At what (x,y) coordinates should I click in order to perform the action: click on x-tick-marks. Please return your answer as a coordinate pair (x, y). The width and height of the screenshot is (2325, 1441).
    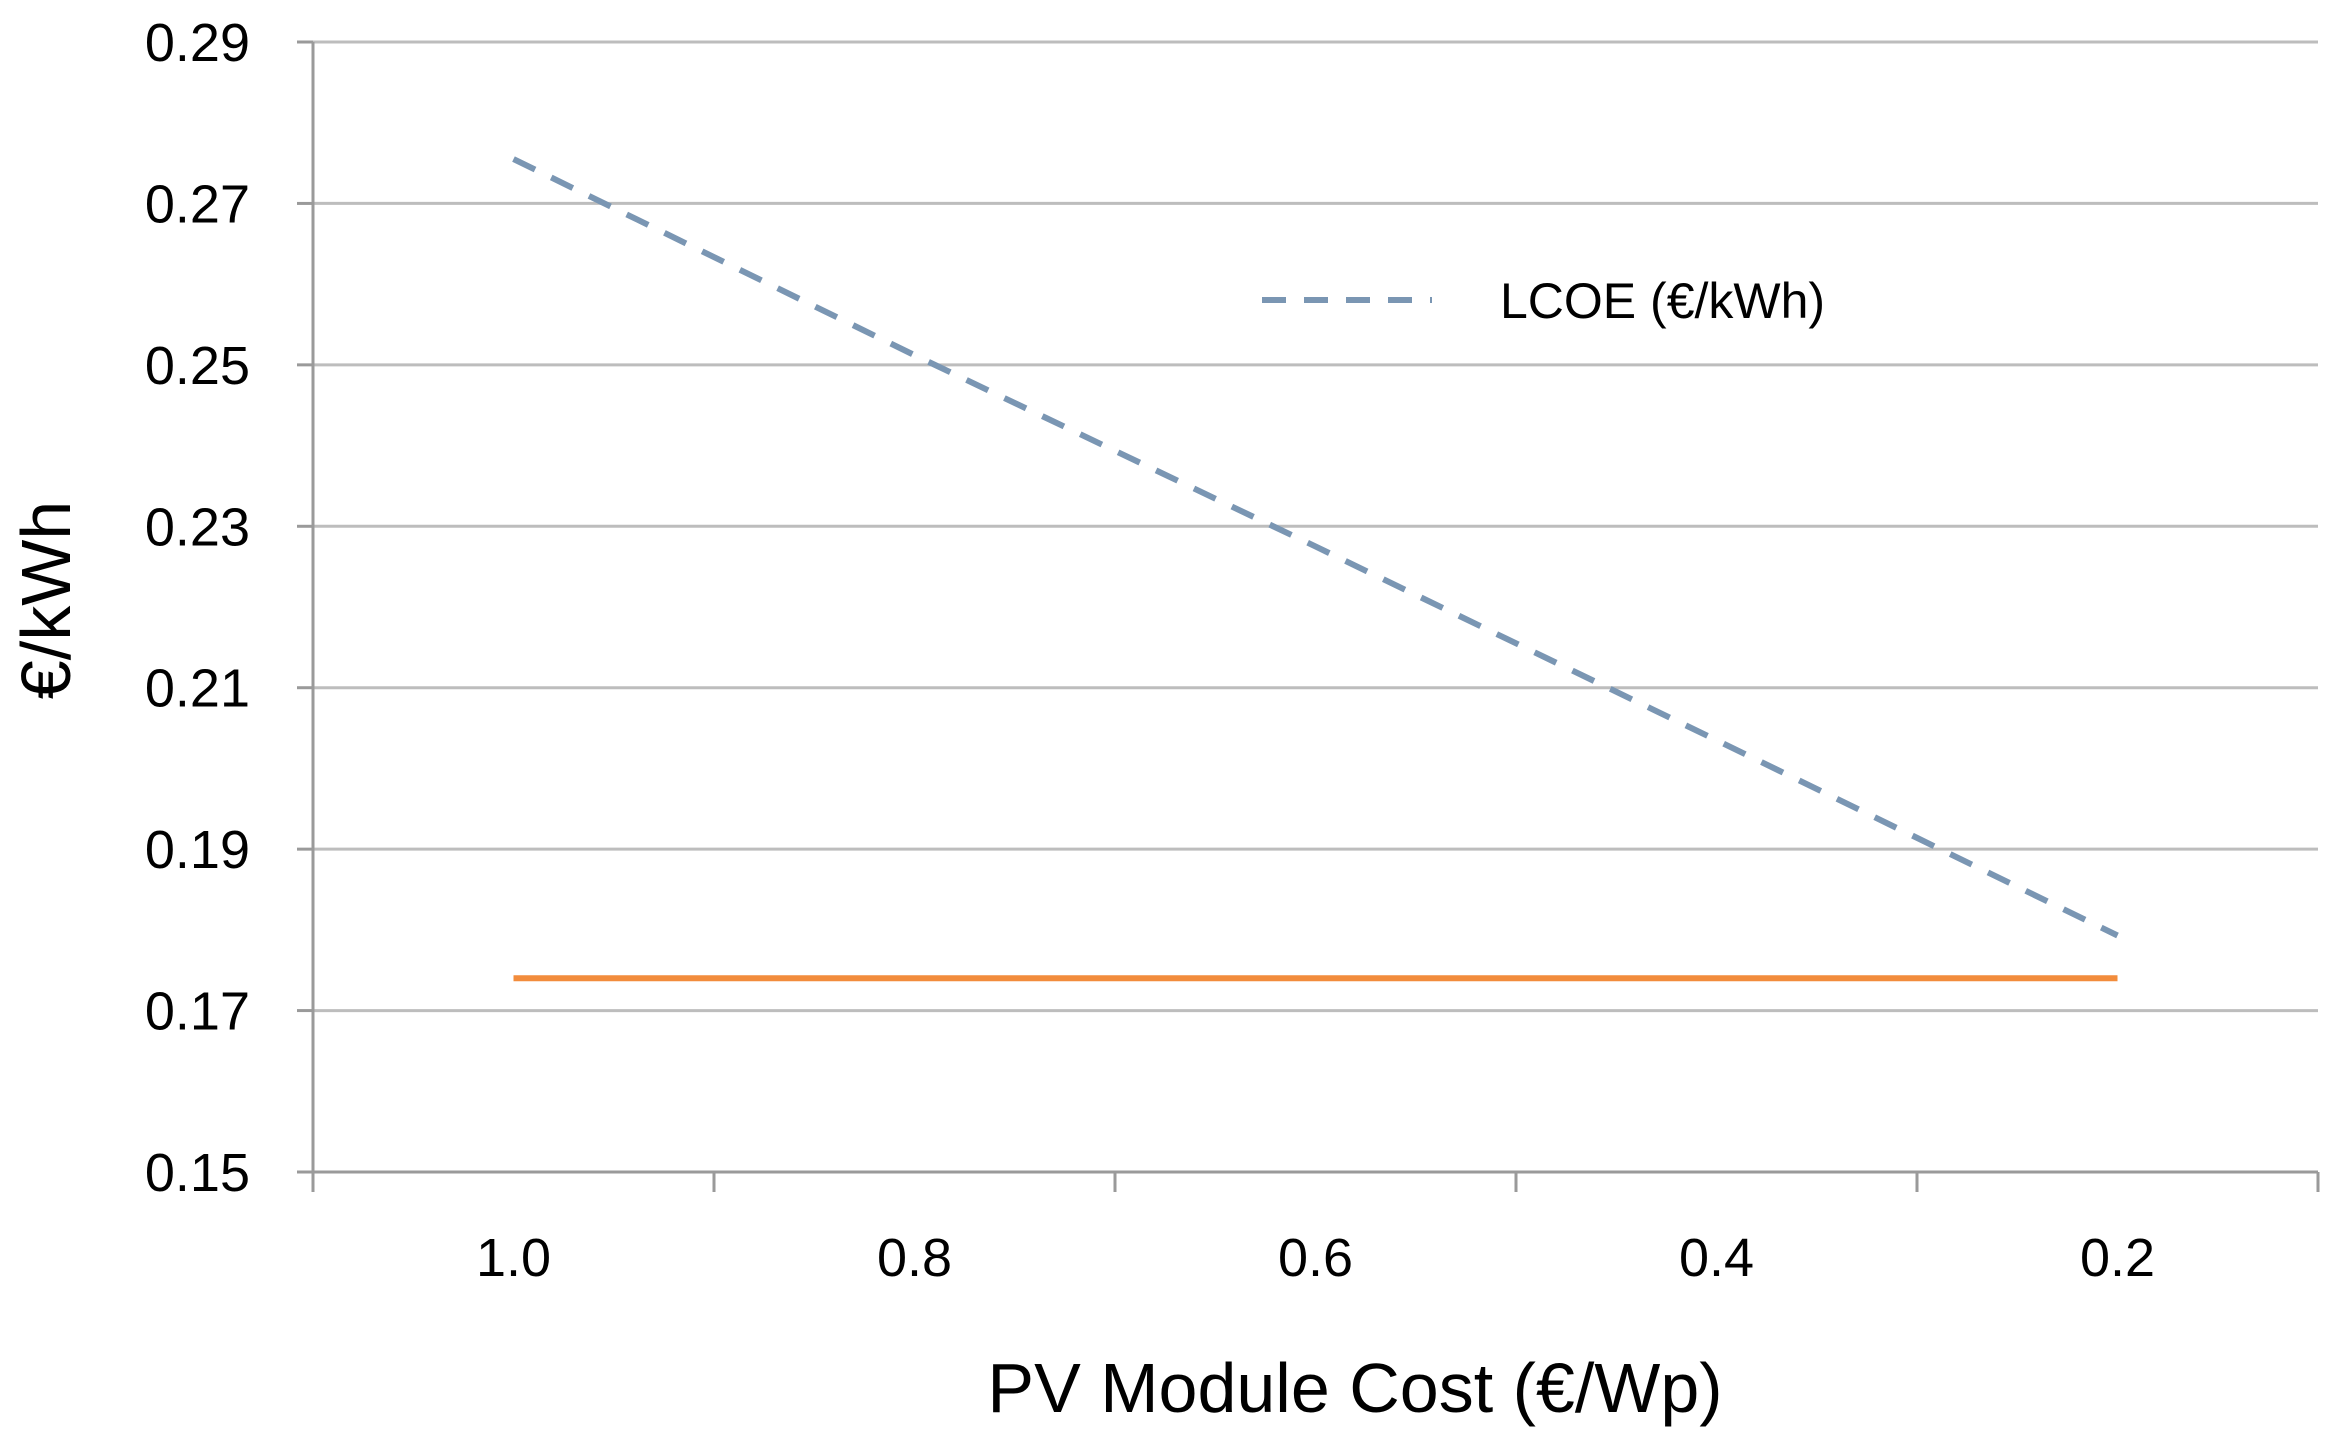
    Looking at the image, I should click on (1315, 1182).